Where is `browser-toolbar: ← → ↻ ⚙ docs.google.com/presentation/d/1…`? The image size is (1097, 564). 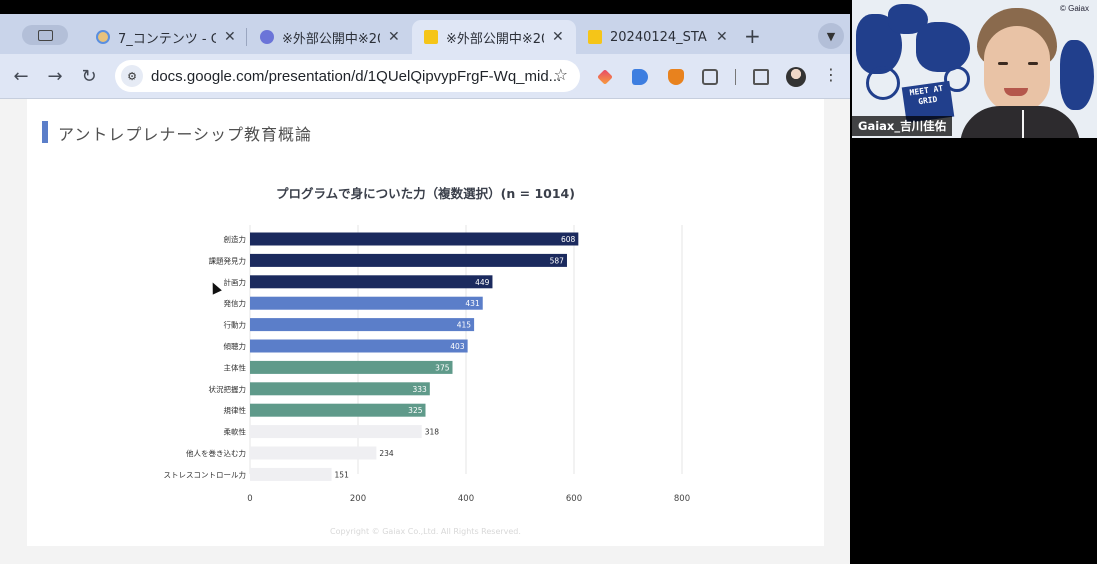 browser-toolbar: ← → ↻ ⚙ docs.google.com/presentation/d/1… is located at coordinates (425, 76).